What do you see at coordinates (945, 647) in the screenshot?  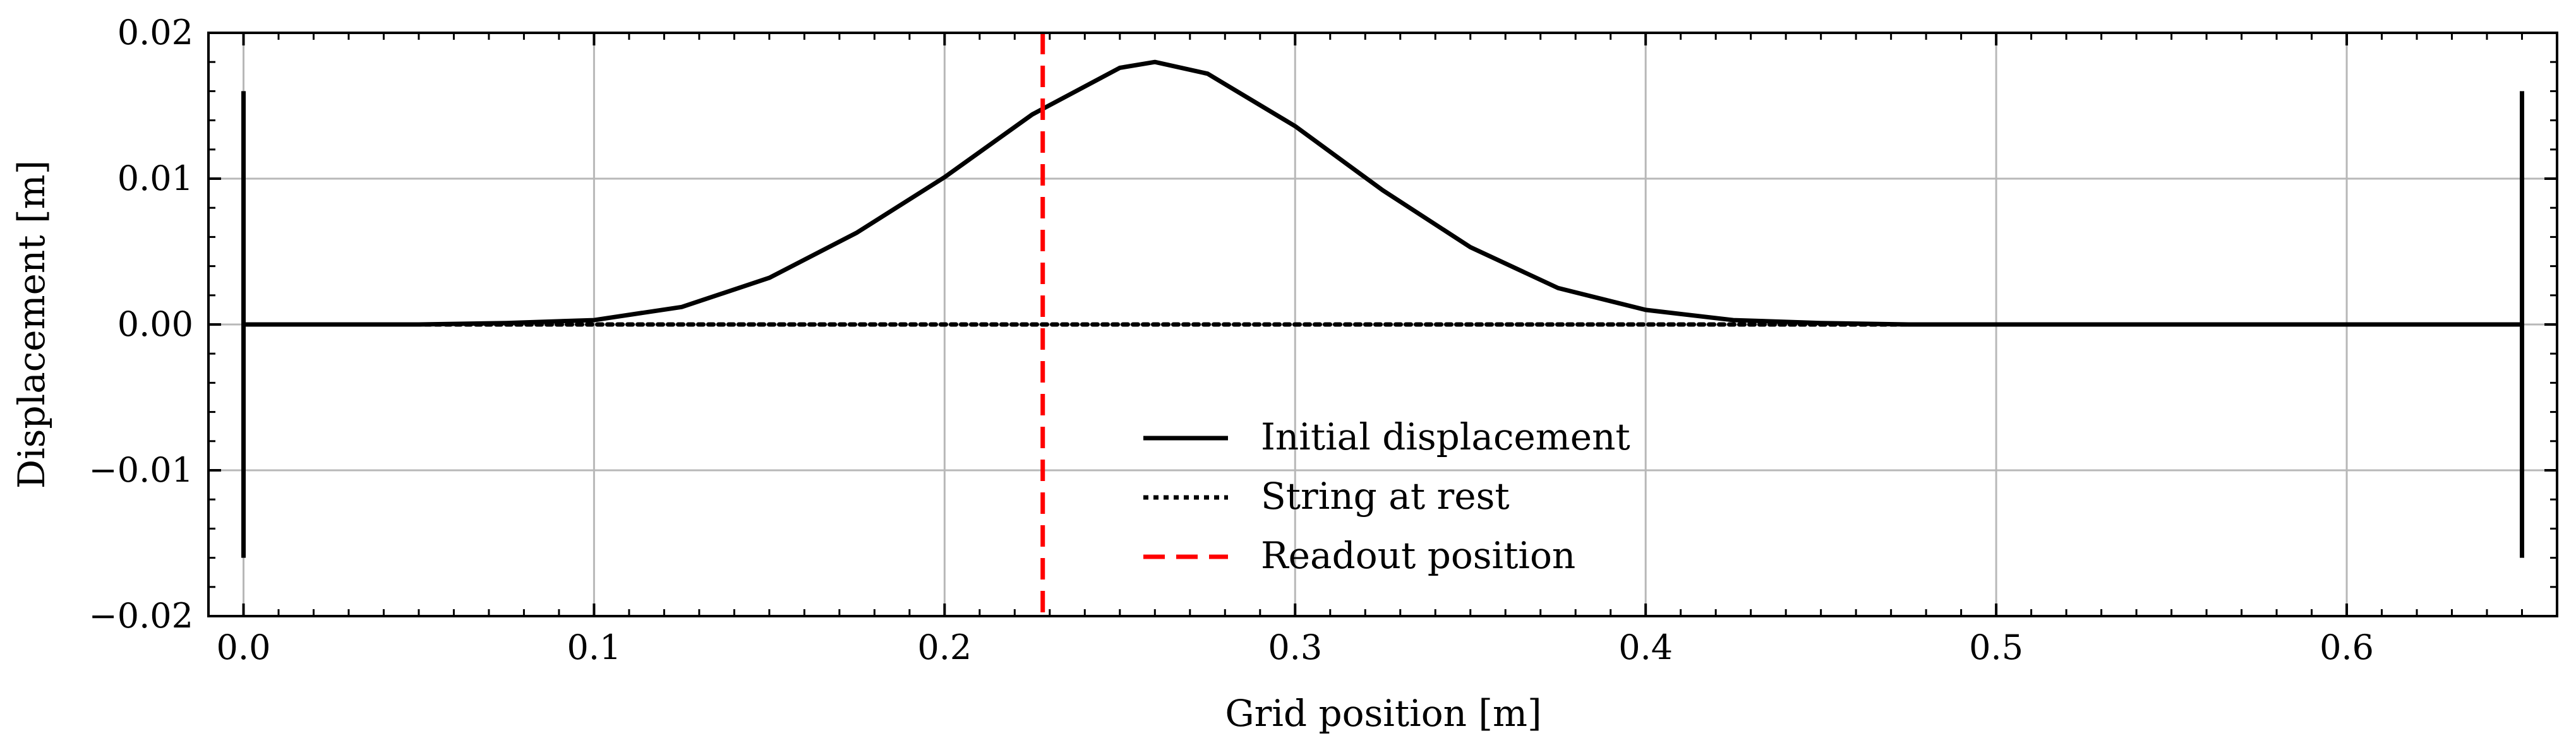 I see `x-tick-label-2: 0.2` at bounding box center [945, 647].